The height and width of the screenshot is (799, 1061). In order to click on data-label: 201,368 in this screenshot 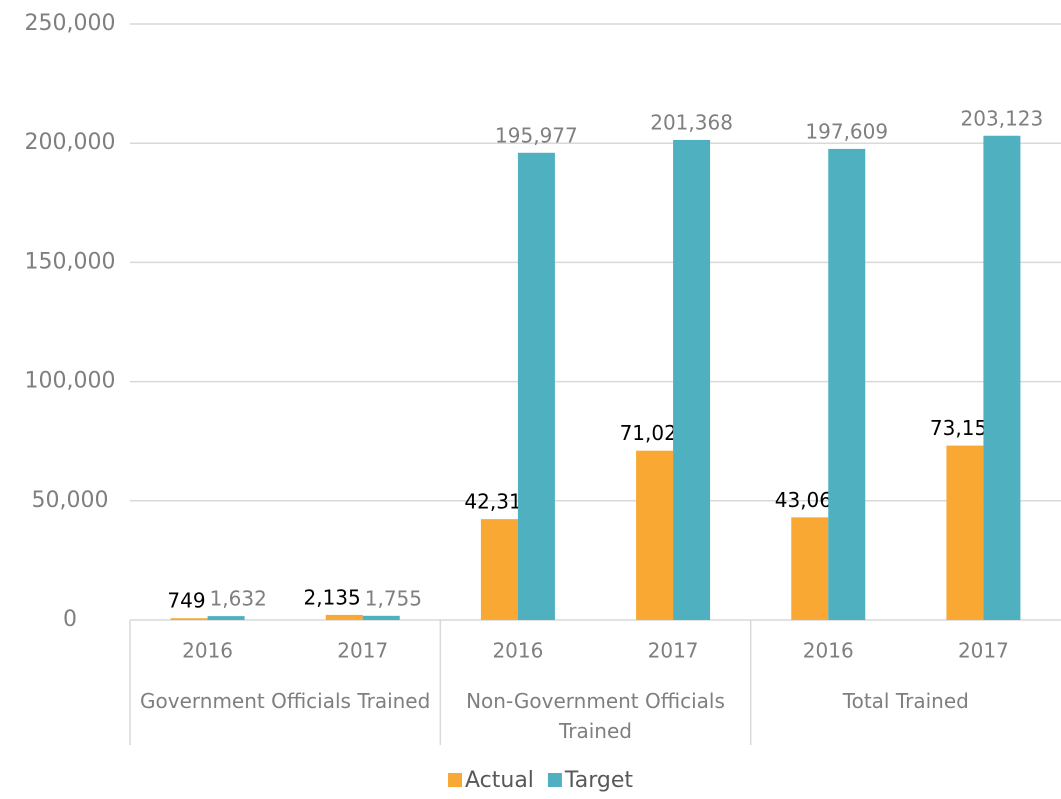, I will do `click(691, 122)`.